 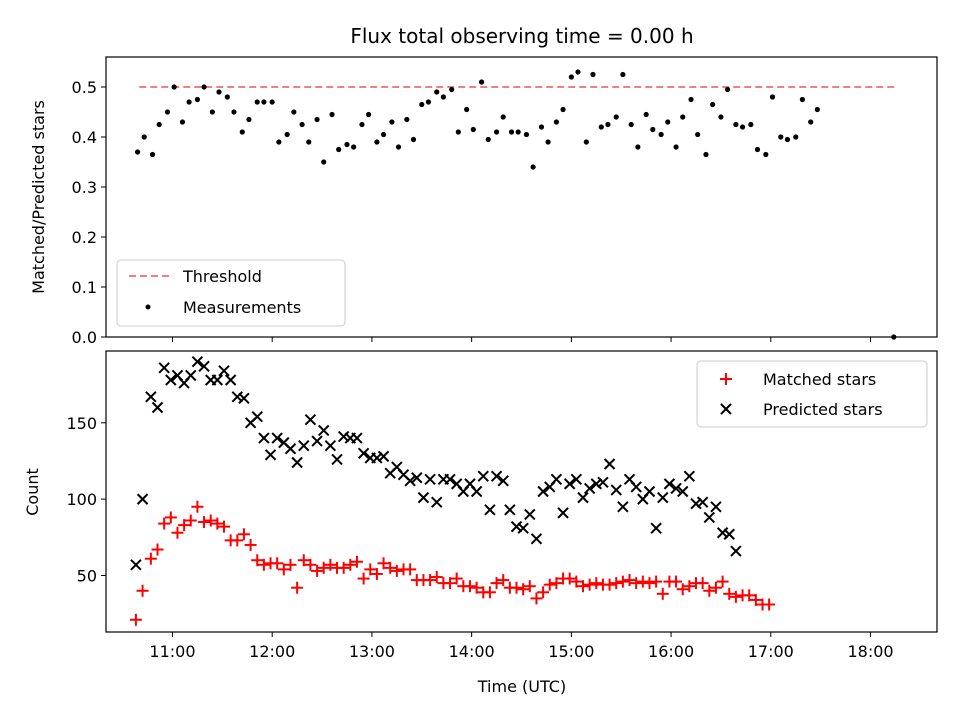 What do you see at coordinates (84, 187) in the screenshot?
I see `top-y-tick-label: 0.3` at bounding box center [84, 187].